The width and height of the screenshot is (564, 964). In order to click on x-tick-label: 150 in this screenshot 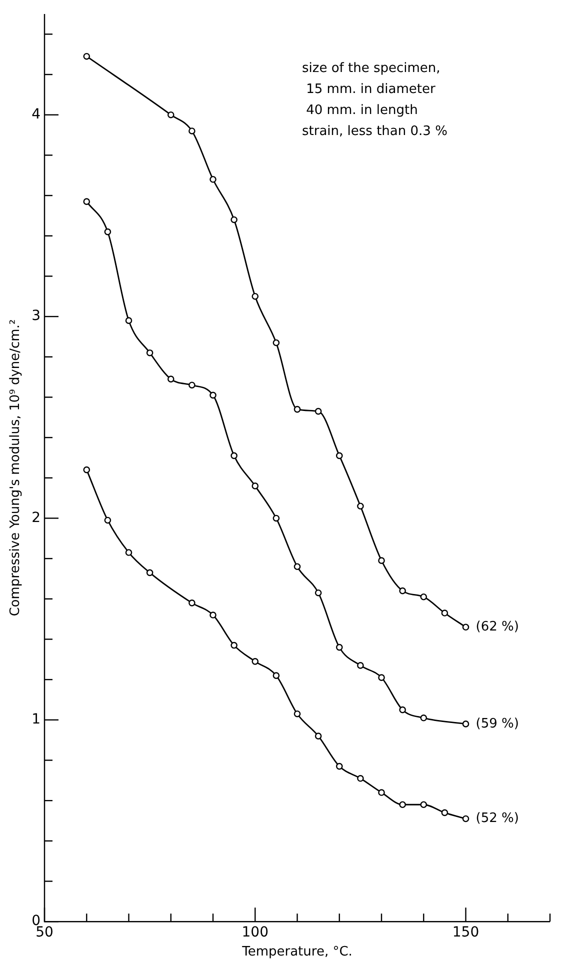, I will do `click(466, 932)`.